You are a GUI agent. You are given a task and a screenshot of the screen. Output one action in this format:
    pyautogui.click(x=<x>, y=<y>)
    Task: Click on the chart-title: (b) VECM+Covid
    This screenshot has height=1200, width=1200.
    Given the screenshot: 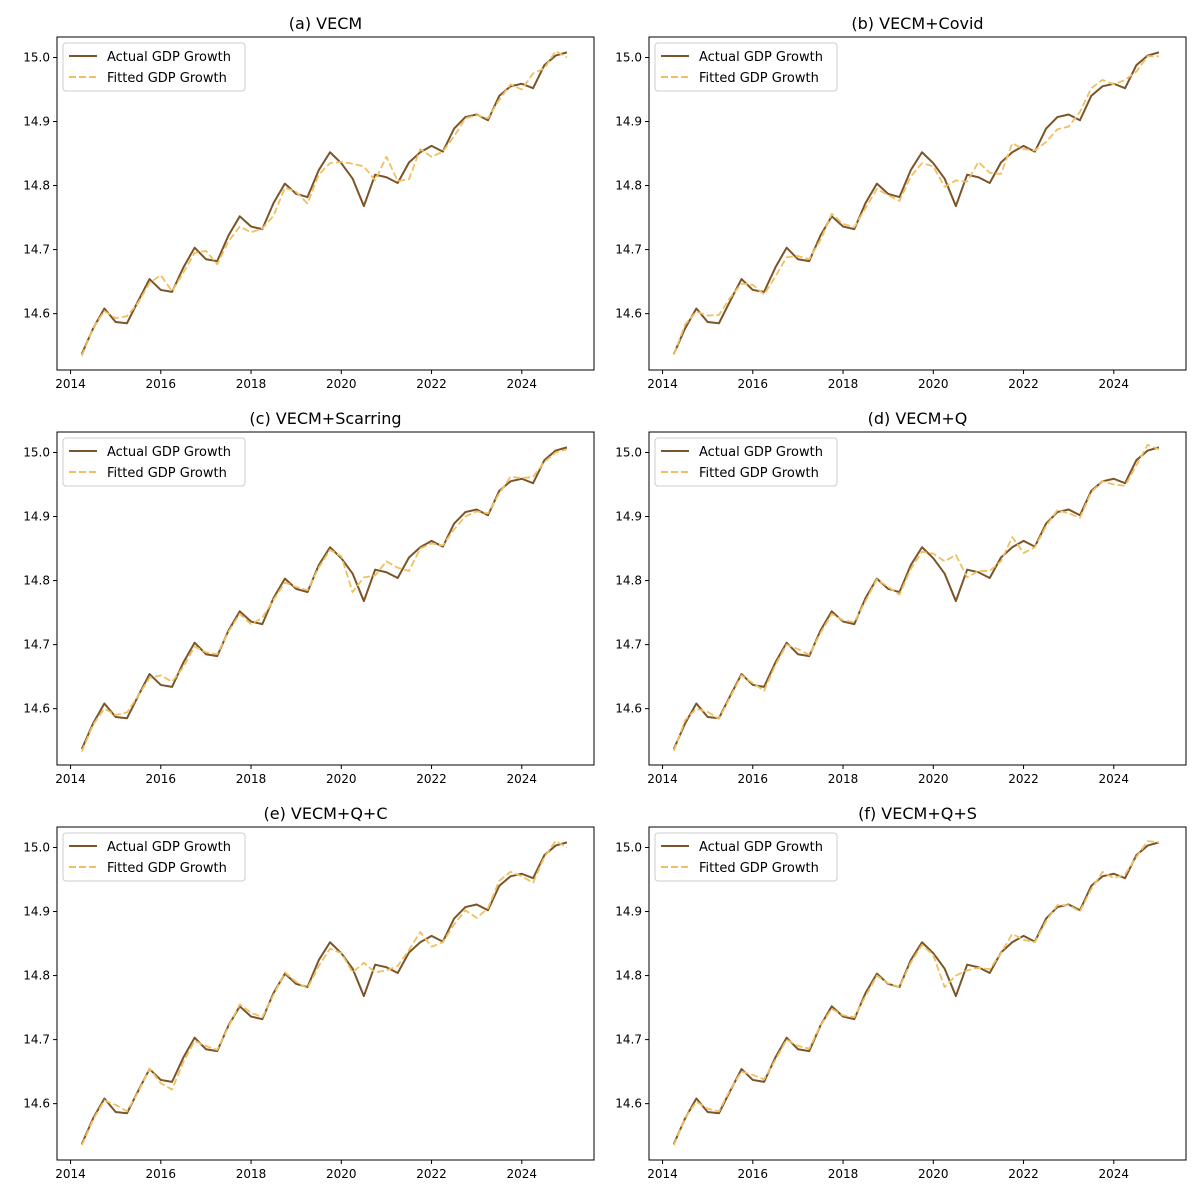 What is the action you would take?
    pyautogui.click(x=917, y=23)
    